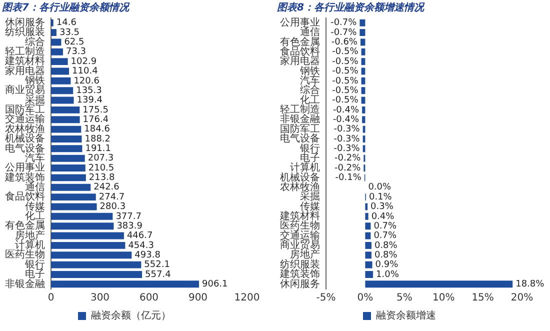 The height and width of the screenshot is (331, 550). What do you see at coordinates (51, 298) in the screenshot?
I see `x-tick-label: 0` at bounding box center [51, 298].